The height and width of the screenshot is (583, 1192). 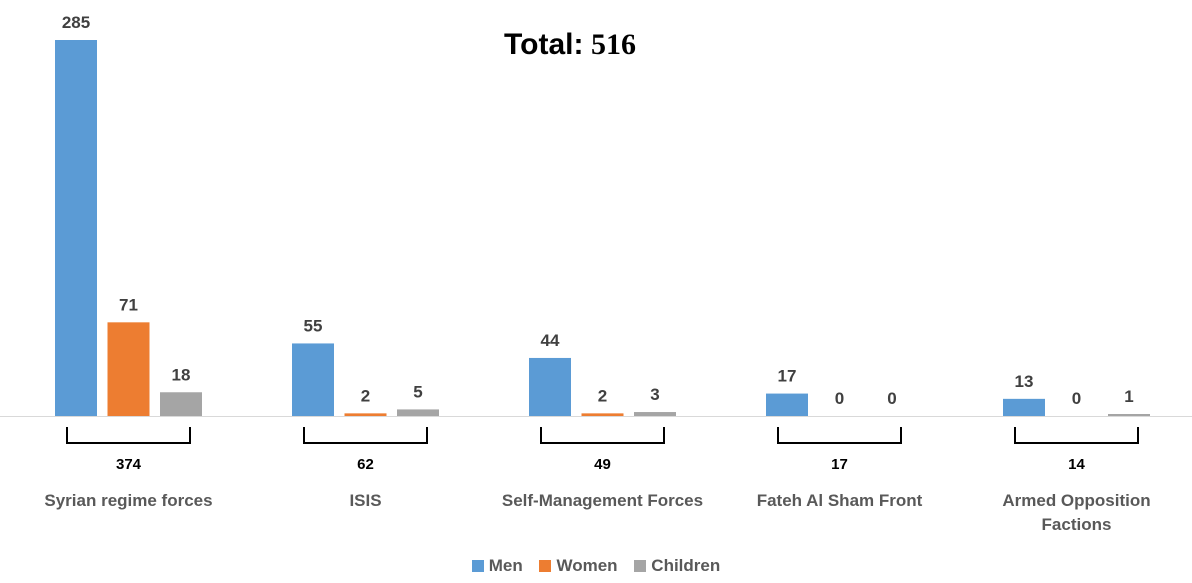 I want to click on data-label-men-0: 285, so click(x=76, y=22).